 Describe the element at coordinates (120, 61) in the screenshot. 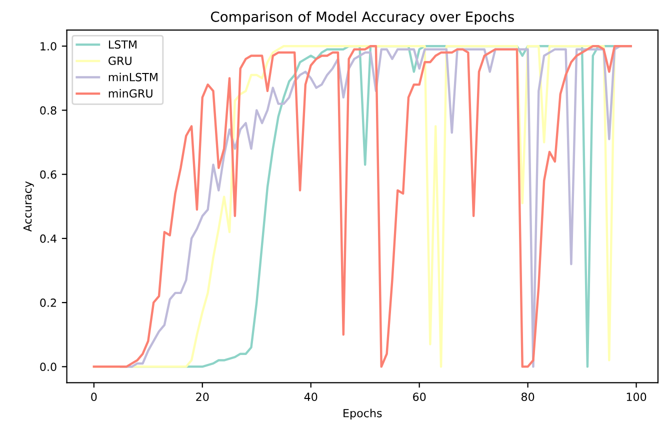

I see `legend-label: GRU` at that location.